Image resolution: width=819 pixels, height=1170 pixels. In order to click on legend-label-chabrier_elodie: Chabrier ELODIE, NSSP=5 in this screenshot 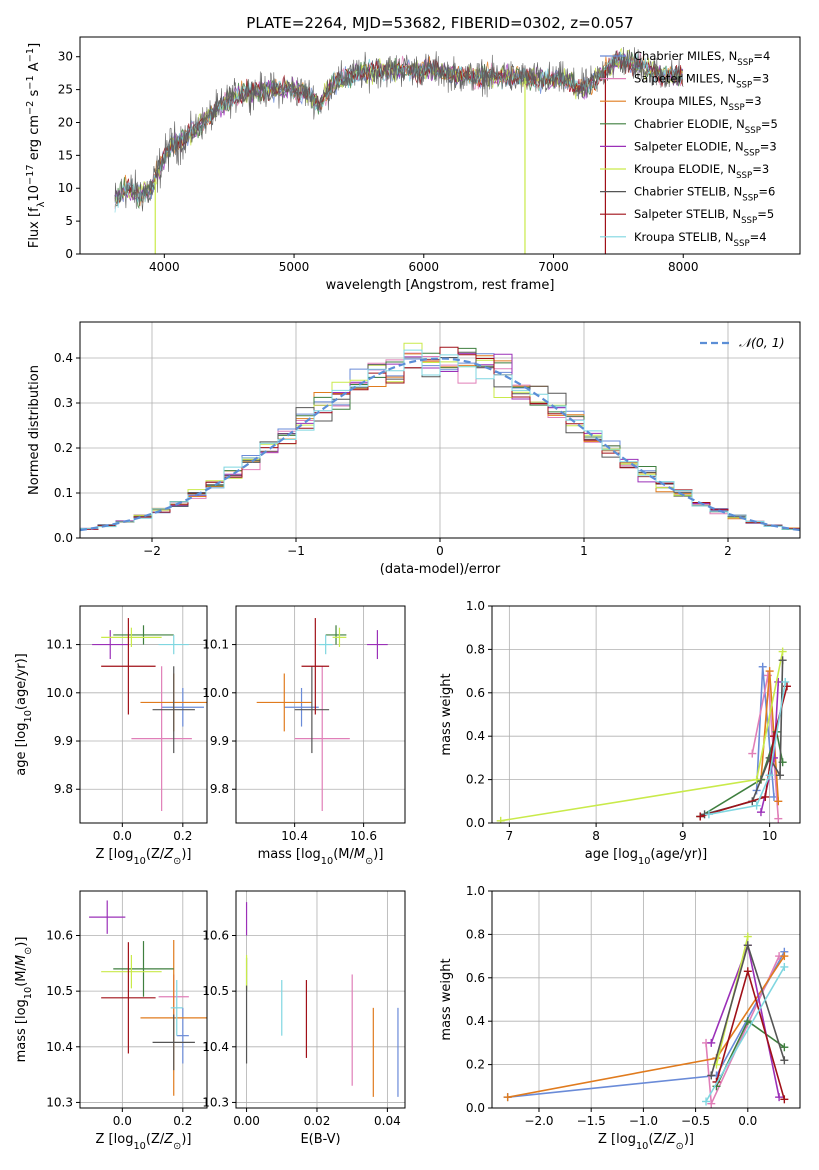, I will do `click(706, 126)`.